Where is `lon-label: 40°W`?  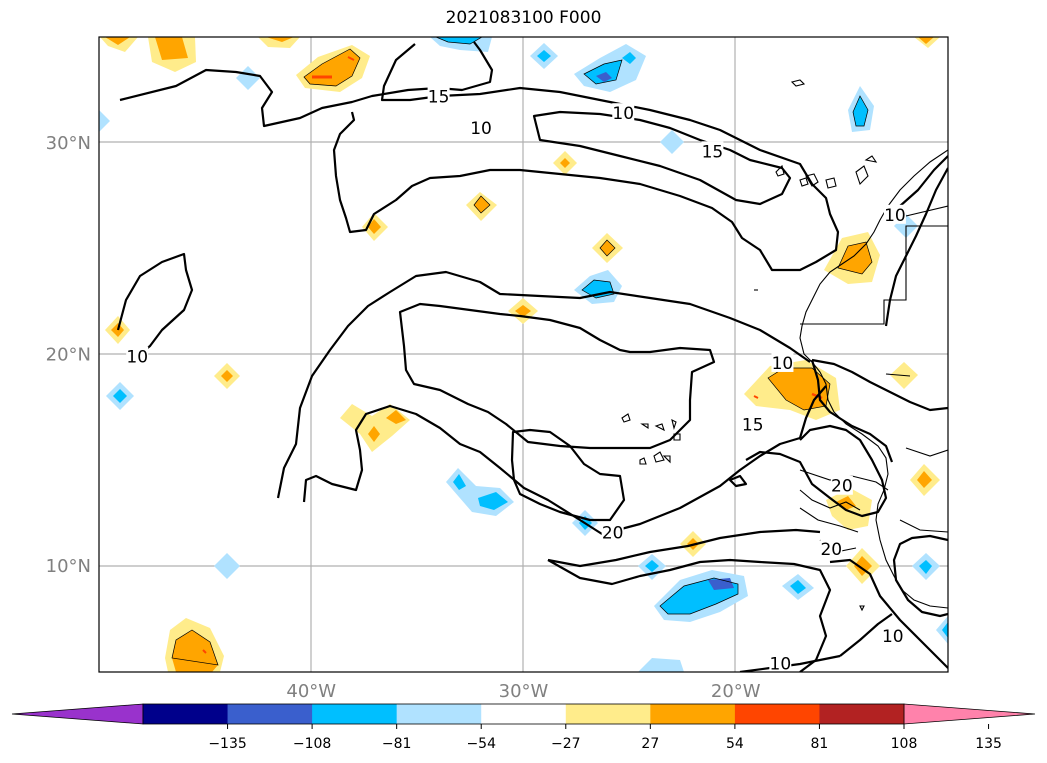 lon-label: 40°W is located at coordinates (311, 691).